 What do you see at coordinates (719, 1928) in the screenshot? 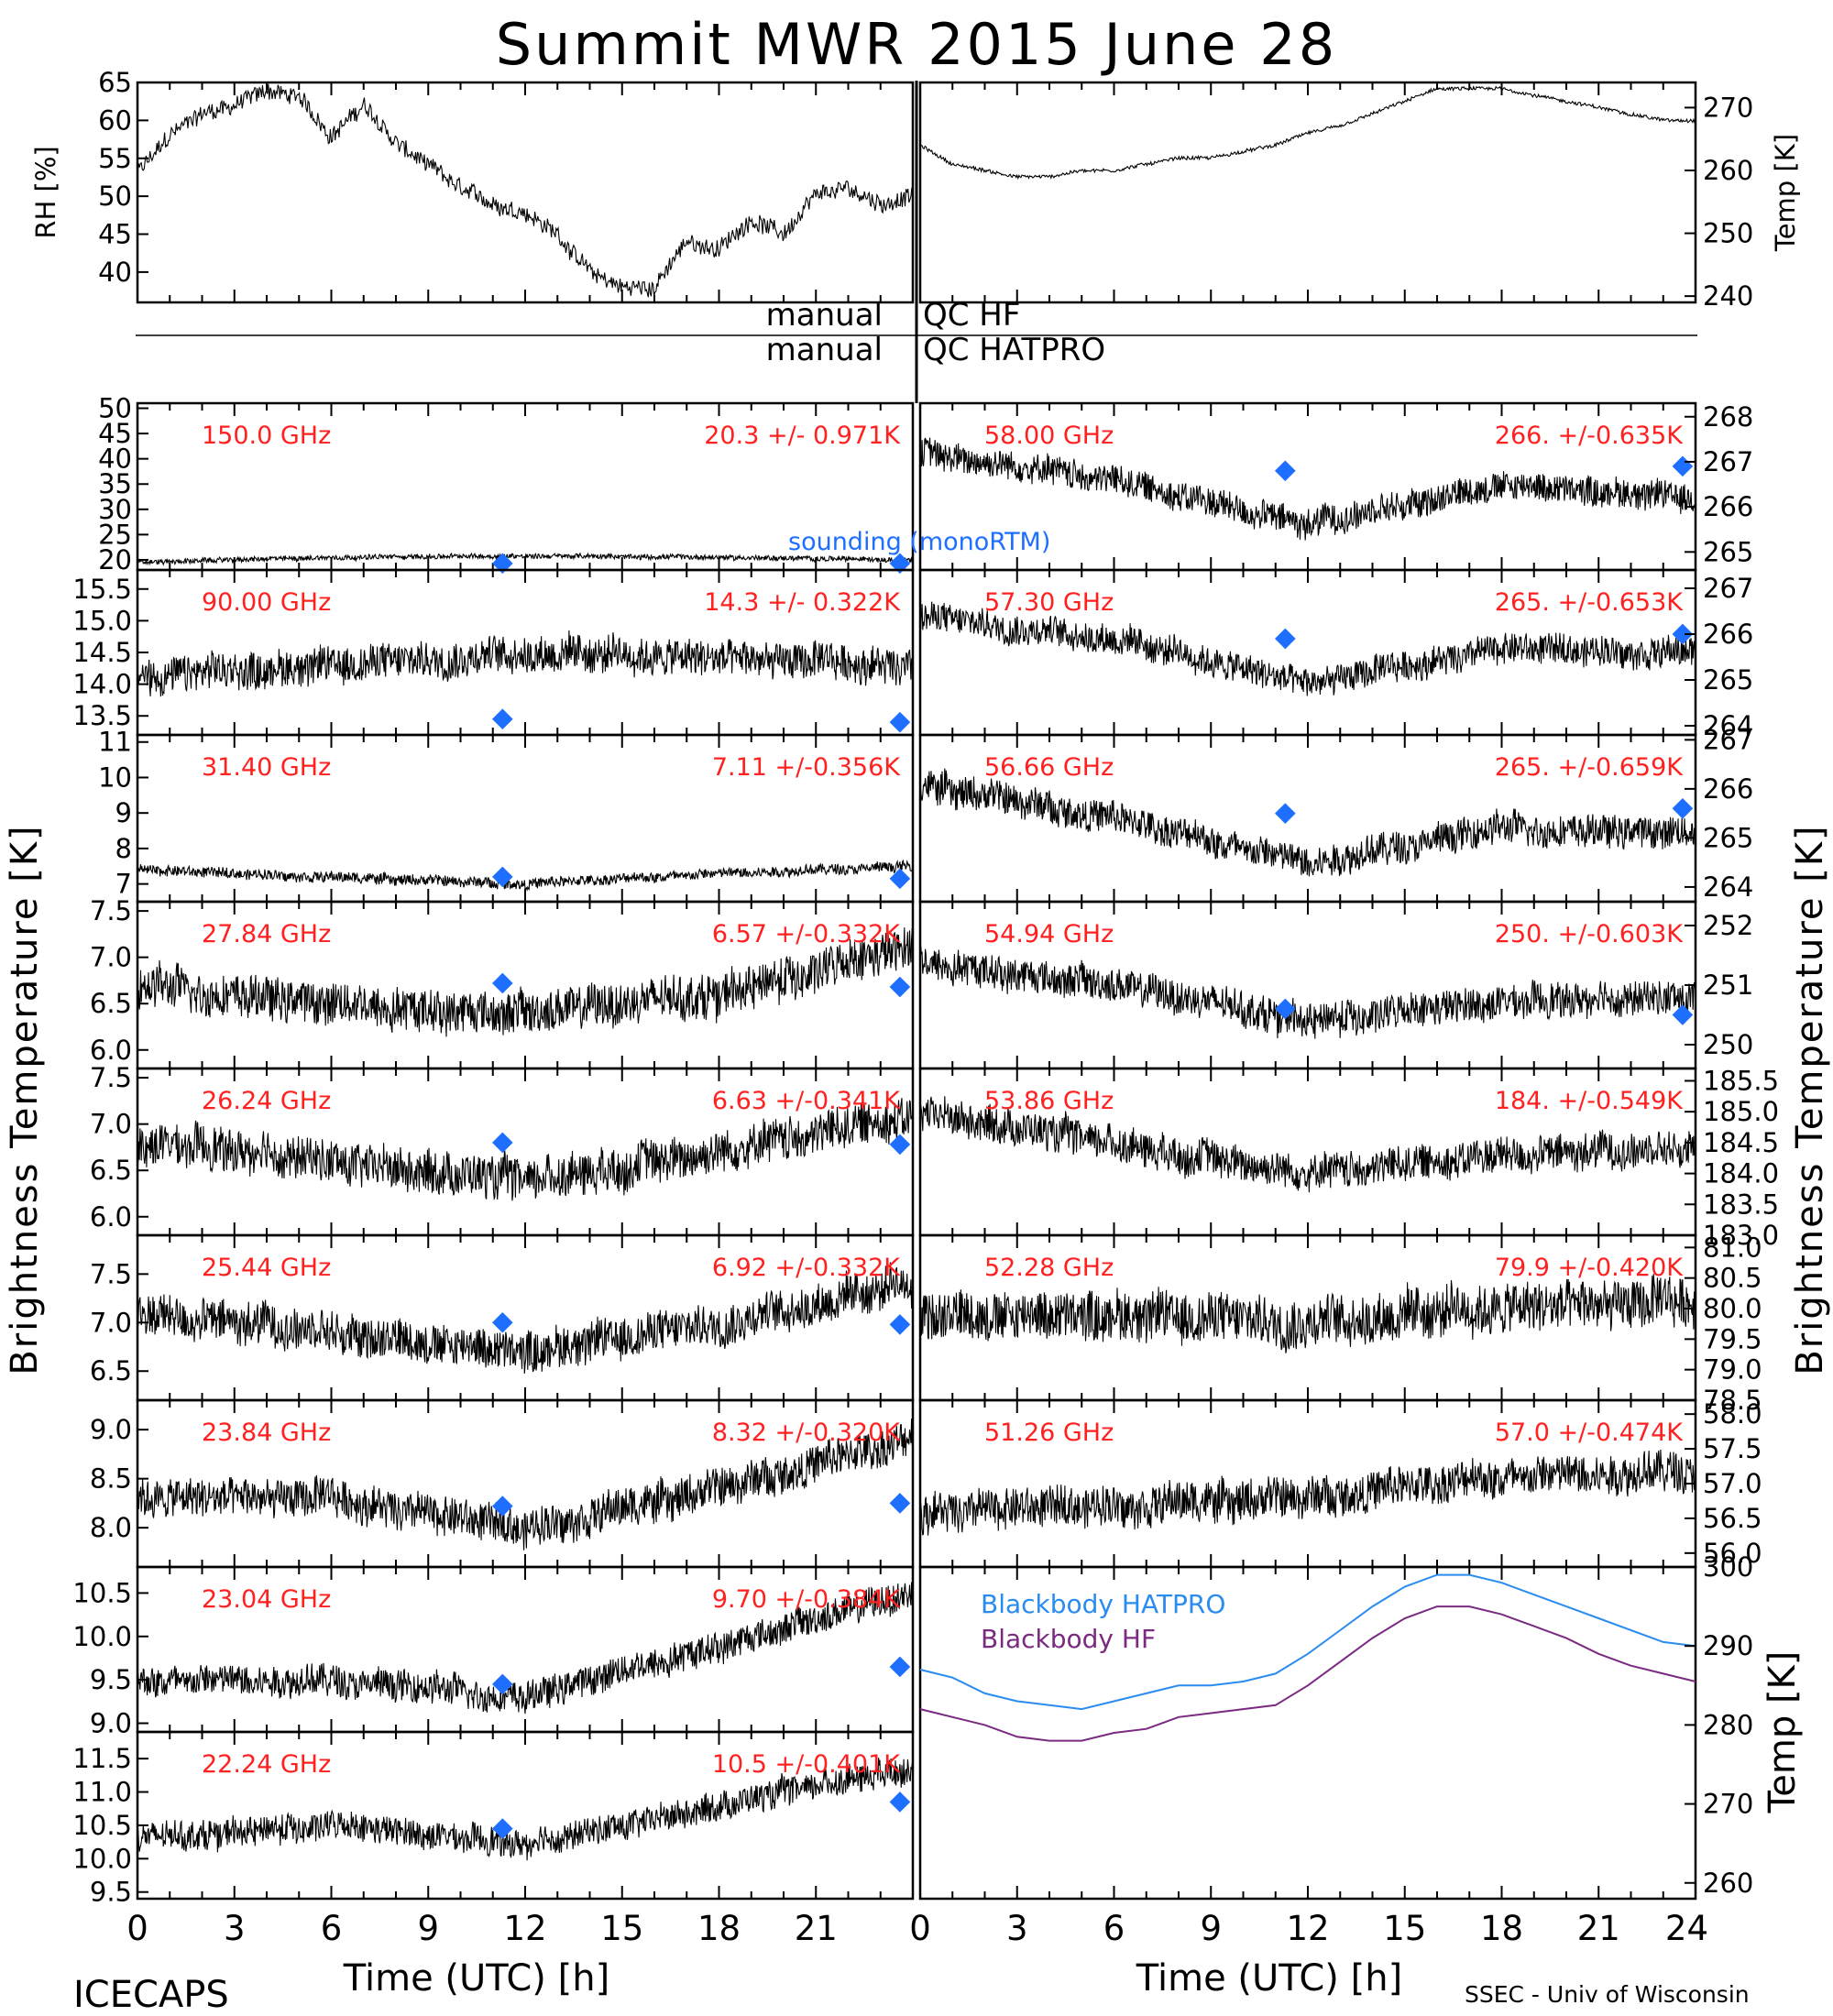
I see `x-tick-label-left: 18` at bounding box center [719, 1928].